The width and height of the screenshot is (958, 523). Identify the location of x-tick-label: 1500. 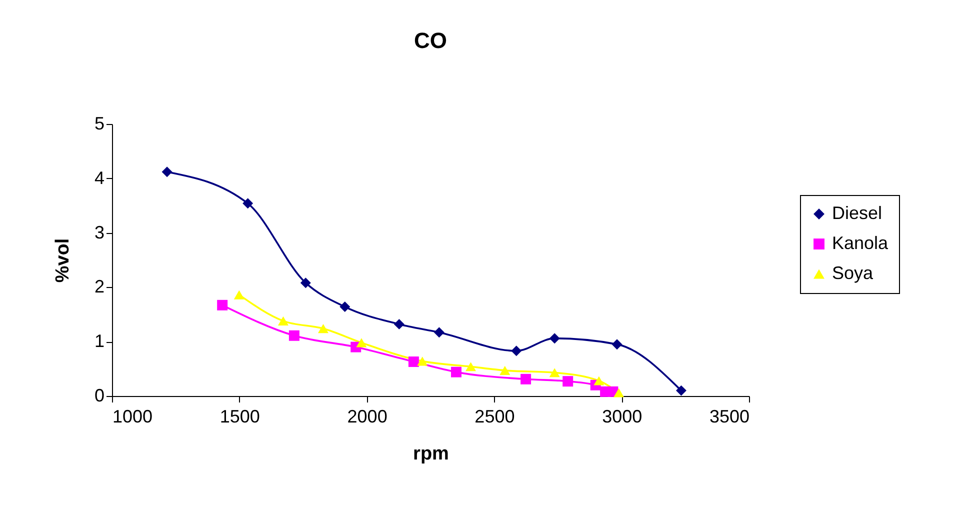
(240, 416).